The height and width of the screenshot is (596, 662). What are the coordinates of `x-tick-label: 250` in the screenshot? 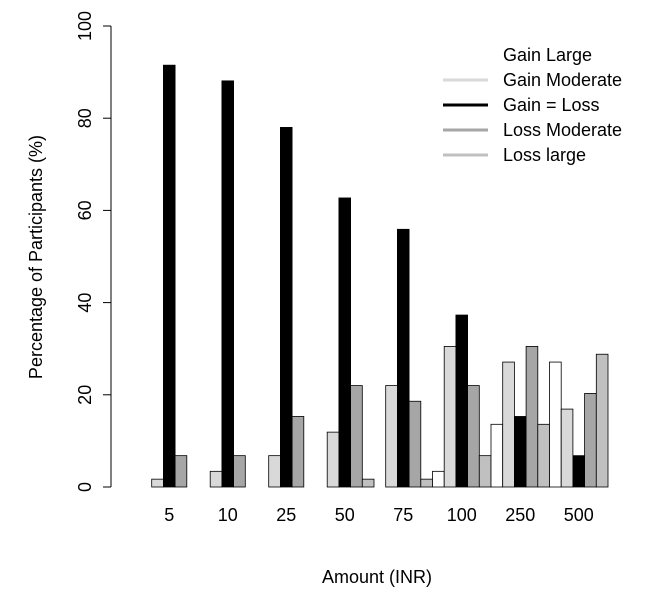 It's located at (520, 515).